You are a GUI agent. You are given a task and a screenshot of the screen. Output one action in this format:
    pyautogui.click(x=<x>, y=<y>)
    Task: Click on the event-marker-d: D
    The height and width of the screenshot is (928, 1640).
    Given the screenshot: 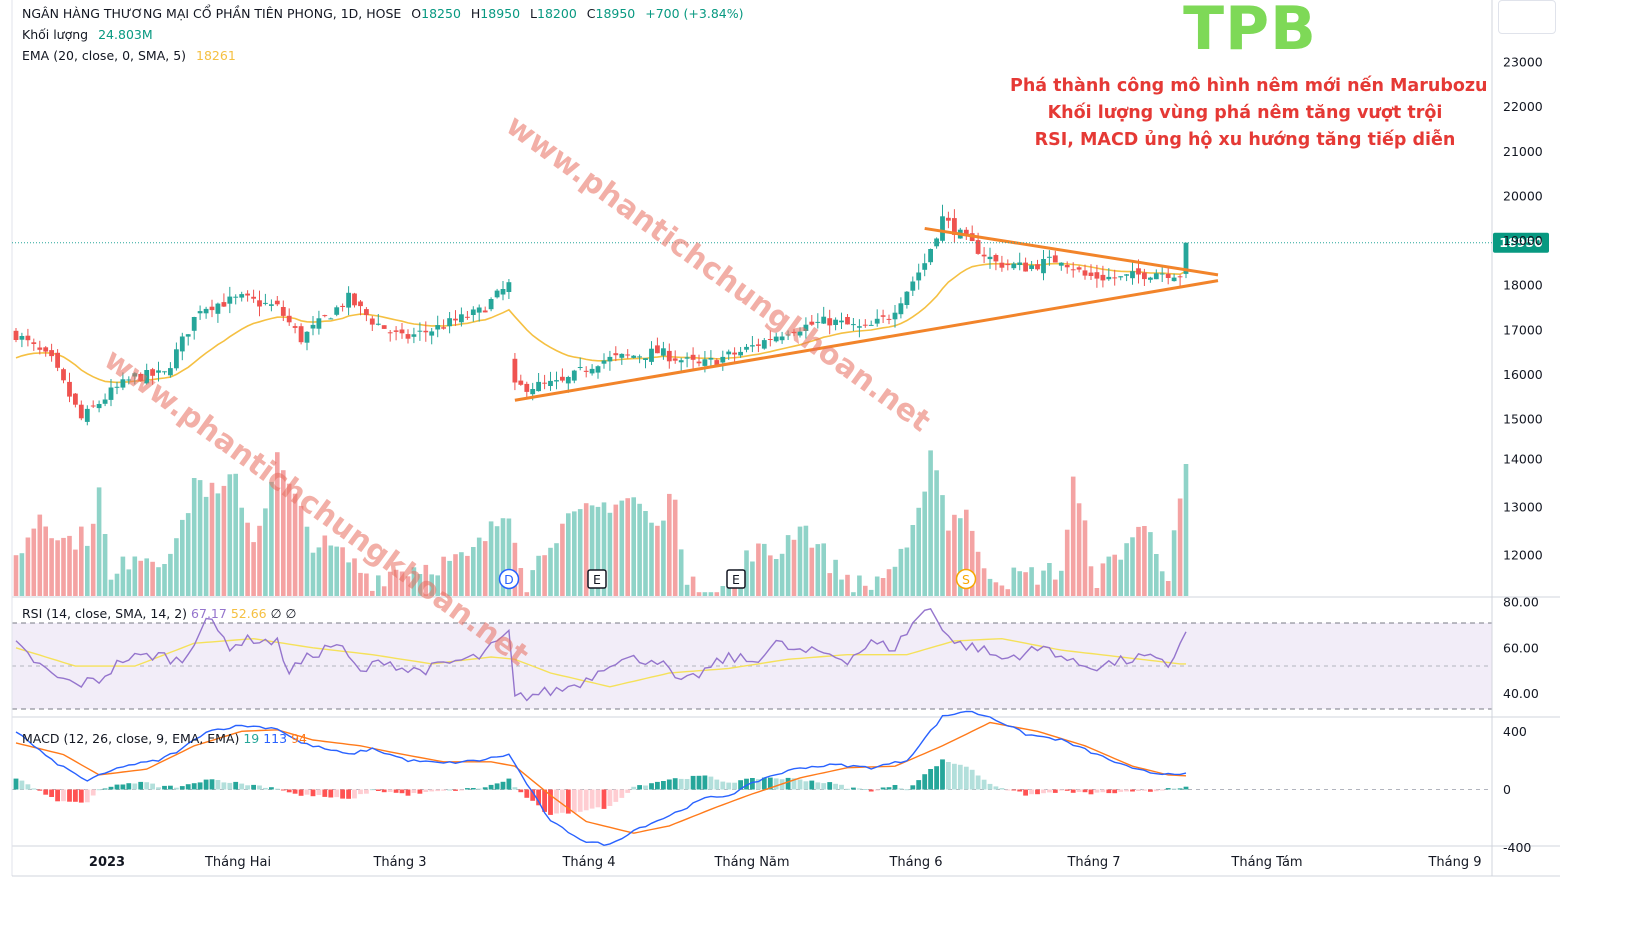 What is the action you would take?
    pyautogui.click(x=509, y=579)
    